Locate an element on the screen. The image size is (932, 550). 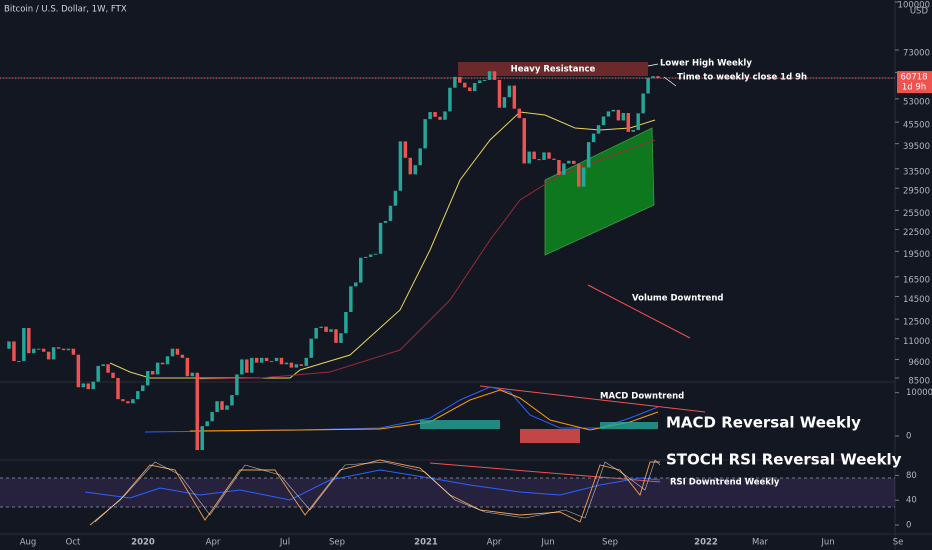
currency-label: USD is located at coordinates (919, 12).